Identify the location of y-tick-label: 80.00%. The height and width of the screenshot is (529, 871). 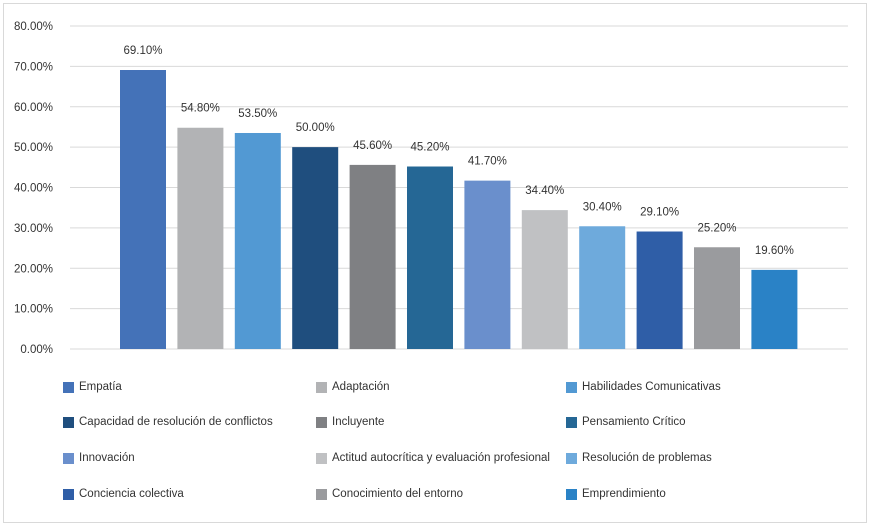
(33, 27).